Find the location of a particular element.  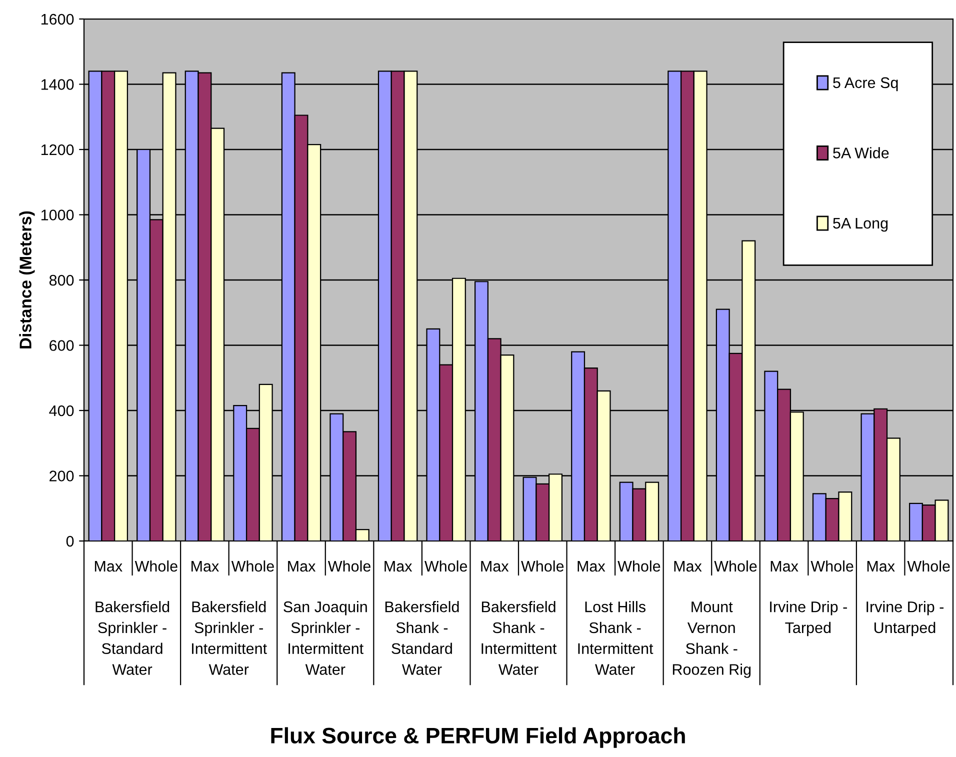

legend-label: 5A Long is located at coordinates (860, 225).